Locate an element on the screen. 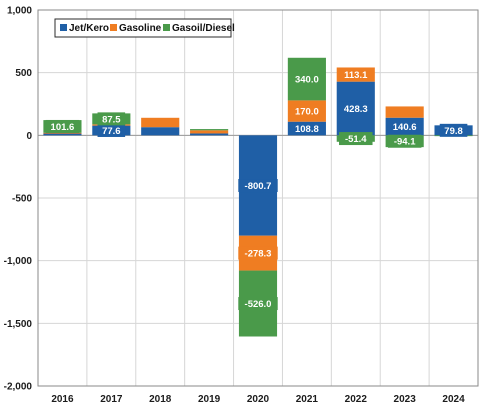 The height and width of the screenshot is (406, 486). data-label-gasoil-diesel-2022: -51.4 is located at coordinates (356, 139).